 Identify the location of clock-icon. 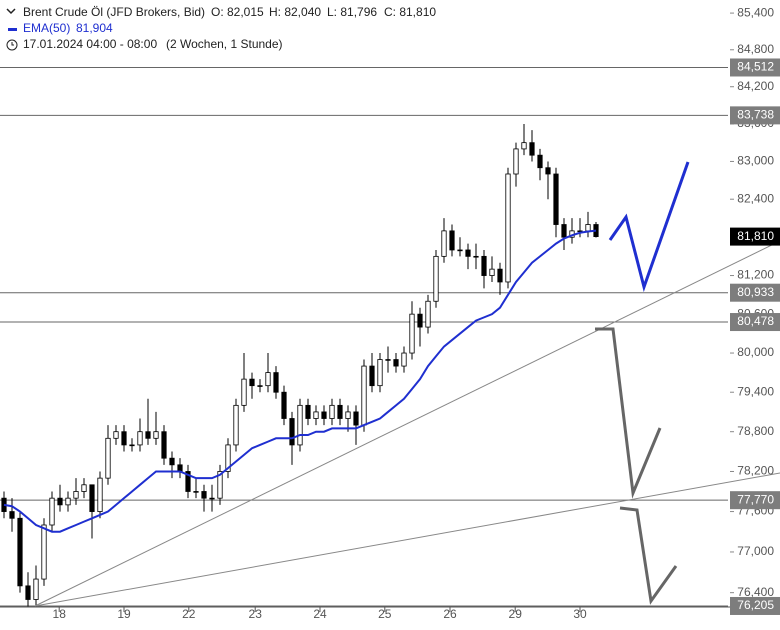
(12, 45).